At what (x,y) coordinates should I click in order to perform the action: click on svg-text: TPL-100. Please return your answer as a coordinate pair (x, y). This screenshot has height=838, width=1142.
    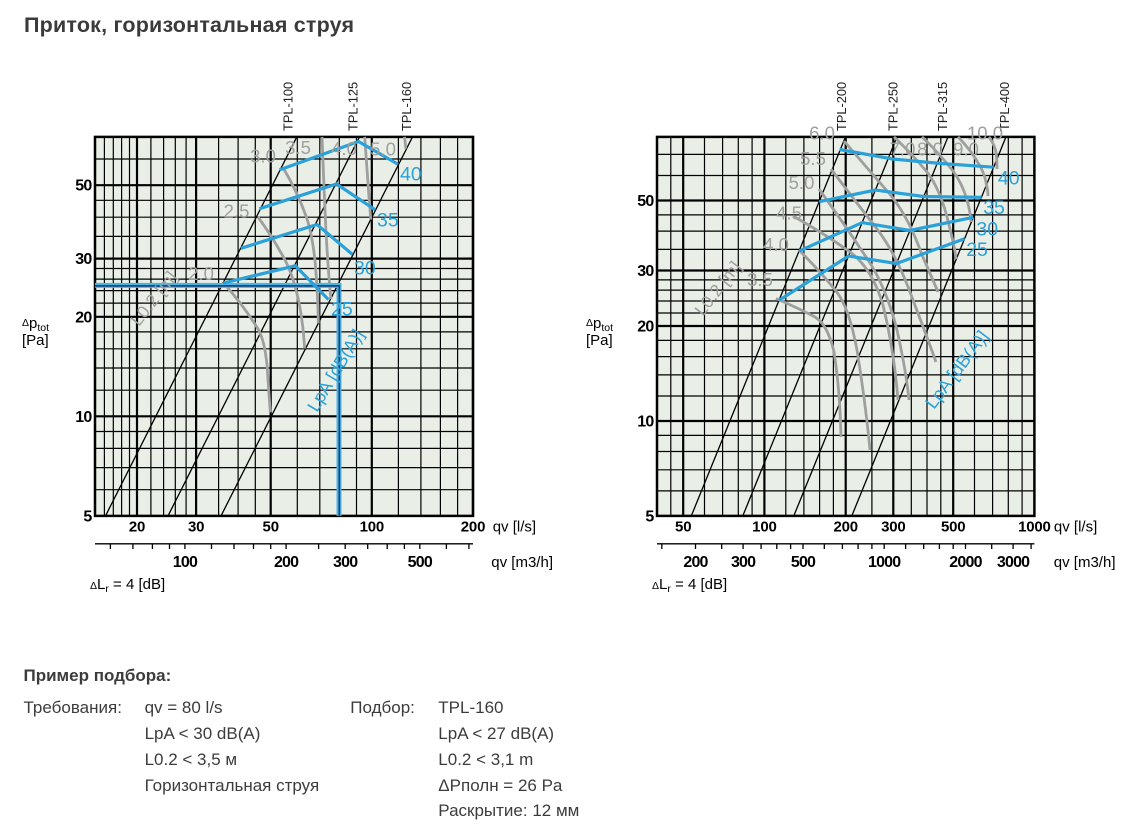
    Looking at the image, I should click on (288, 106).